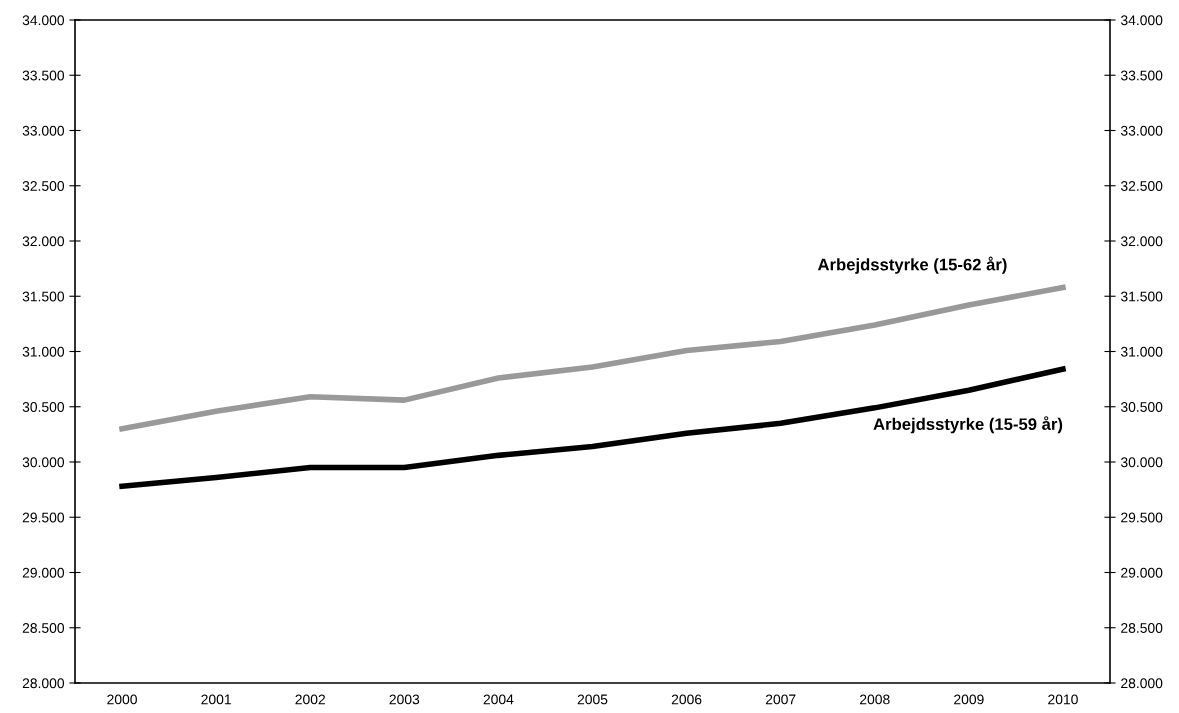 This screenshot has width=1179, height=713. Describe the element at coordinates (1141, 186) in the screenshot. I see `y2-tick-label: 32.500` at that location.